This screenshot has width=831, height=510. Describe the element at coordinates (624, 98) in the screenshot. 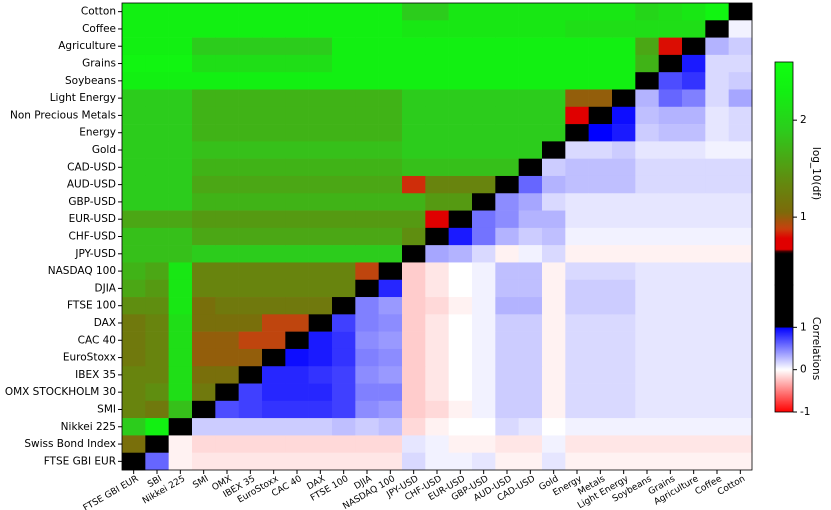

I see `diagonal-cell` at that location.